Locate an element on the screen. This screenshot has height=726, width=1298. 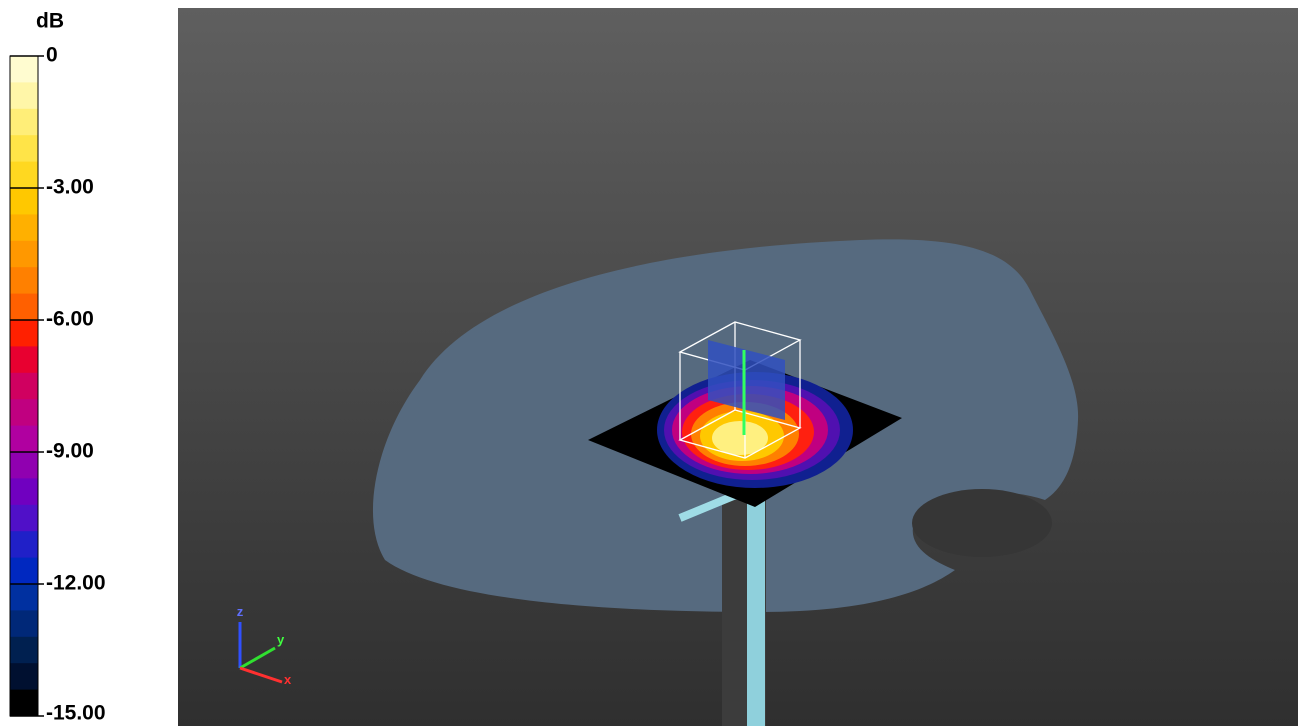
axis-label: y is located at coordinates (281, 639).